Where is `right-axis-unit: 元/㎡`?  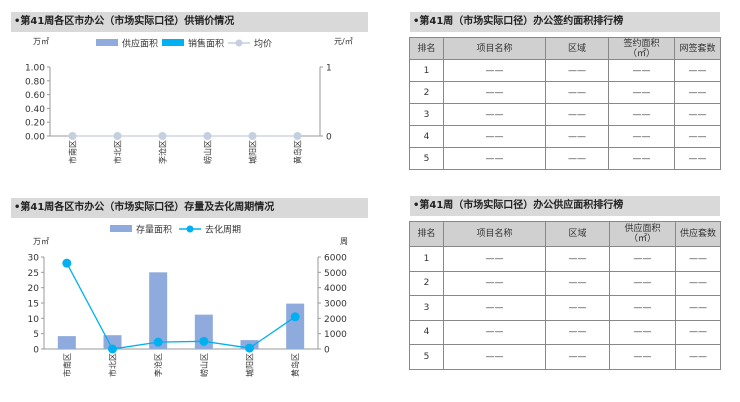
right-axis-unit: 元/㎡ is located at coordinates (343, 41).